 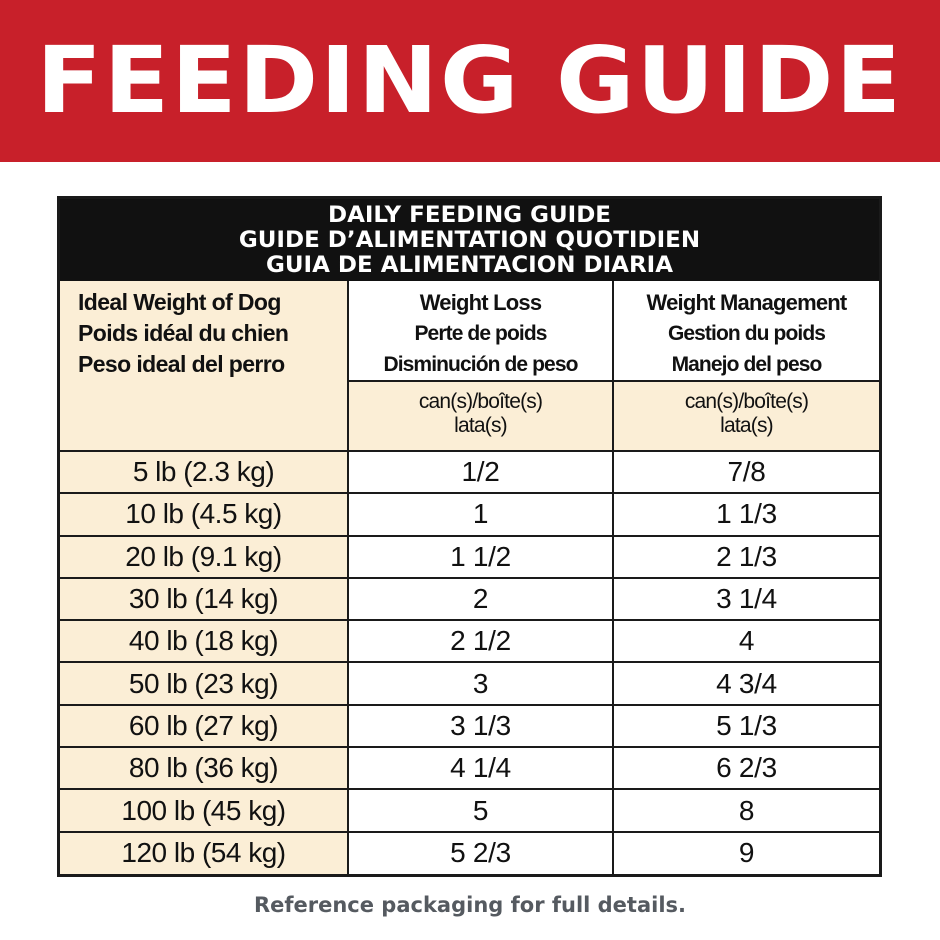 I want to click on table-row: 50 lb (23 kg) 3 4 3/4, so click(x=469, y=683).